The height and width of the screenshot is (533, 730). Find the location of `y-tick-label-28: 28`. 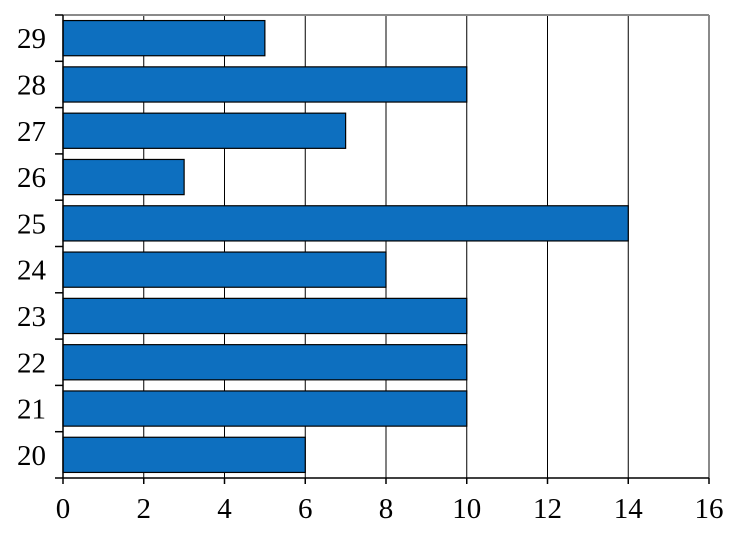

y-tick-label-28: 28 is located at coordinates (31, 85).